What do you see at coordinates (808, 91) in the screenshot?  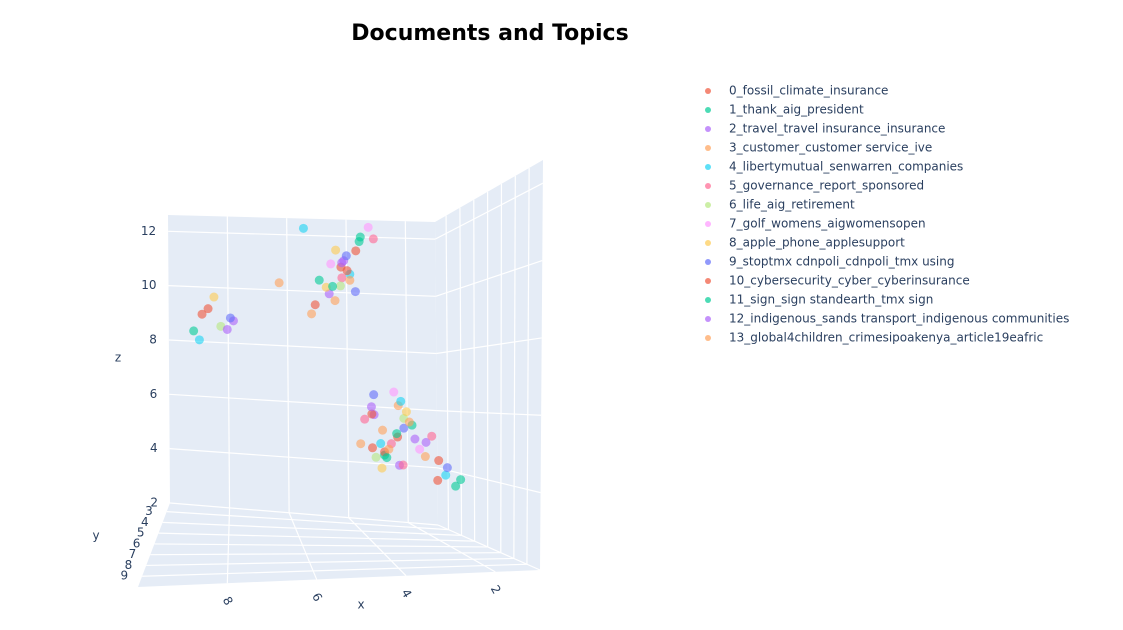 I see `legend-label: 0_fossil_climate_insurance` at bounding box center [808, 91].